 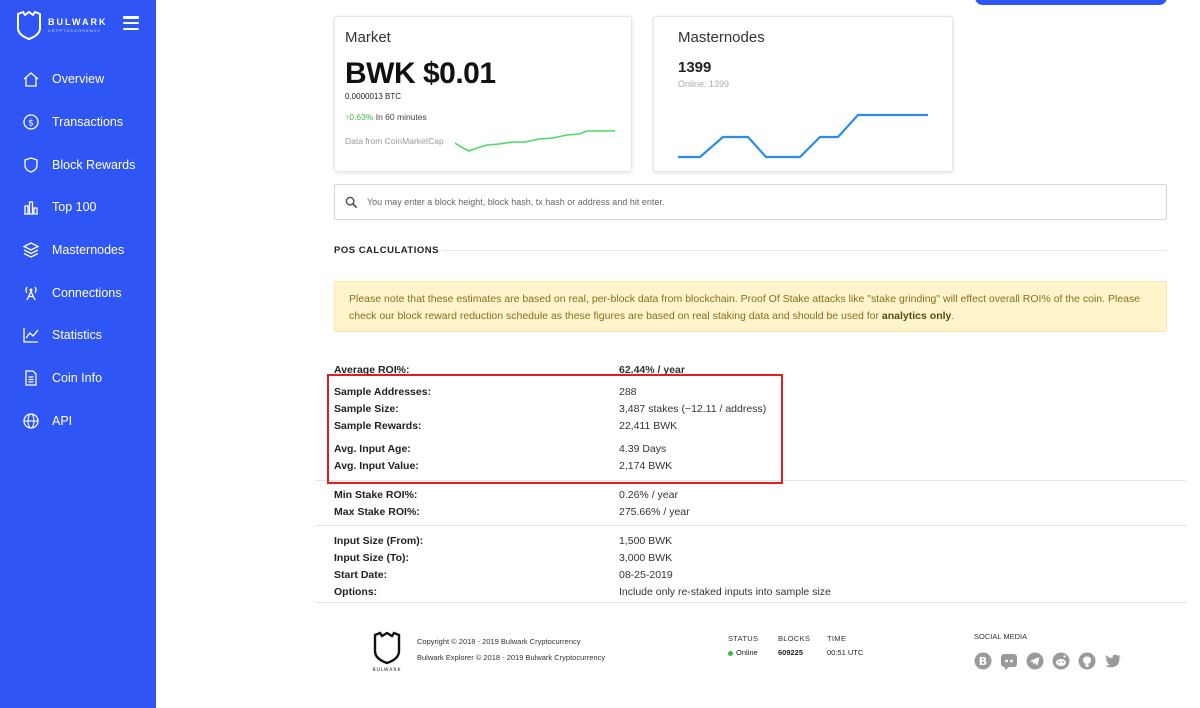 What do you see at coordinates (74, 207) in the screenshot?
I see `sidebar-item-label: Top 100` at bounding box center [74, 207].